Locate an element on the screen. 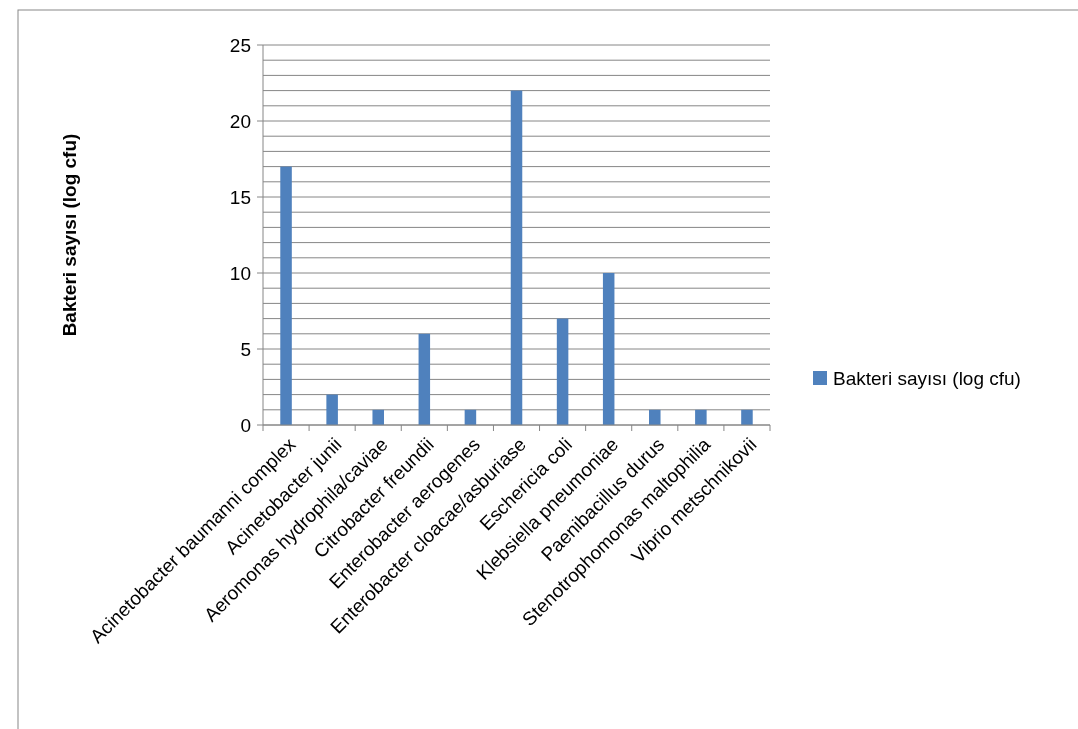  y-tick-label: 20 is located at coordinates (240, 121).